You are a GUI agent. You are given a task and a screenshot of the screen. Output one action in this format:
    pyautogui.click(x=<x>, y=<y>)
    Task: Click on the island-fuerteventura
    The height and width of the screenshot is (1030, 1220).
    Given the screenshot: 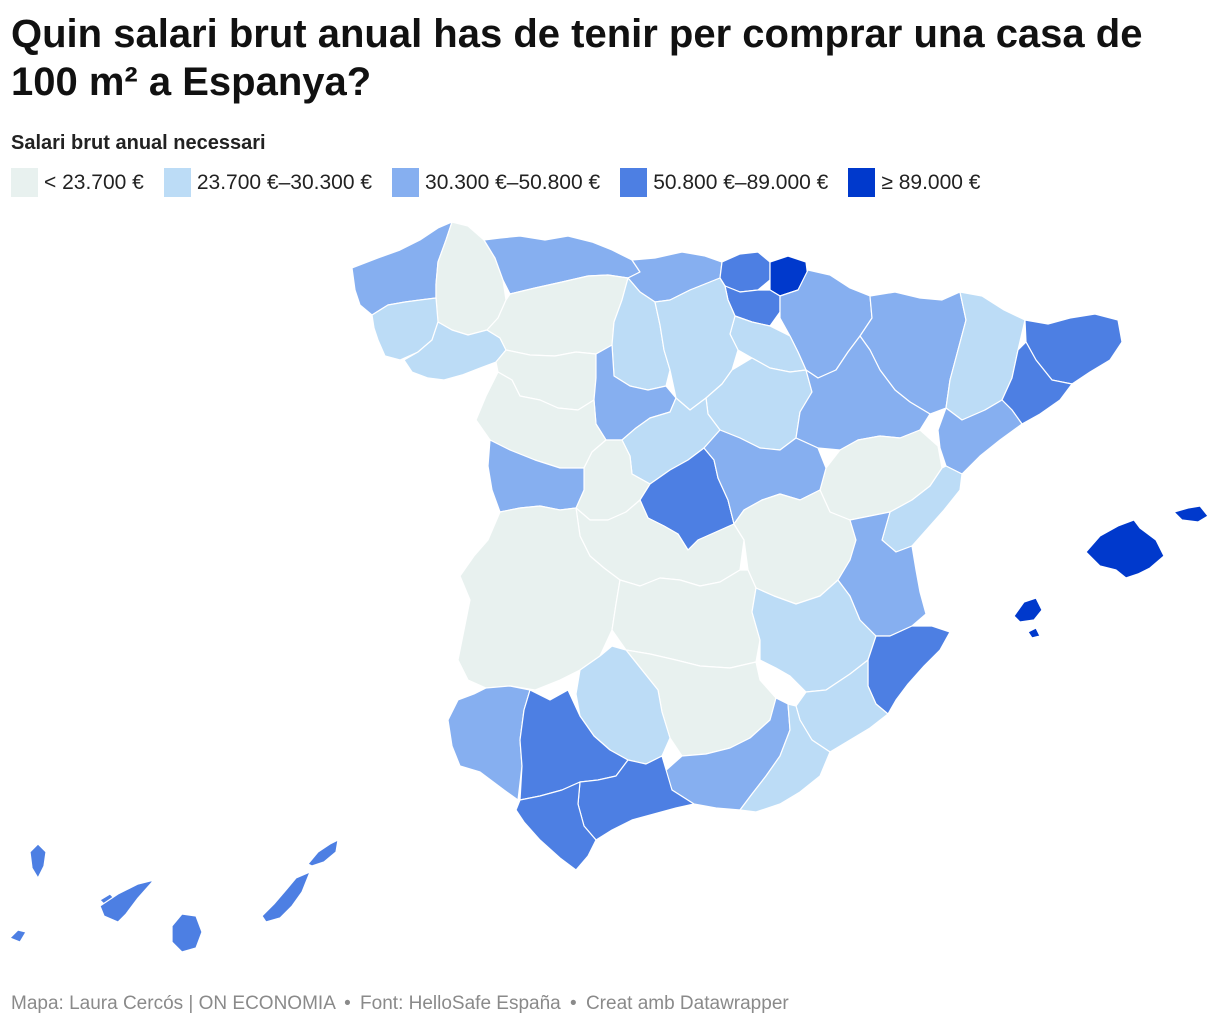 What is the action you would take?
    pyautogui.click(x=286, y=897)
    